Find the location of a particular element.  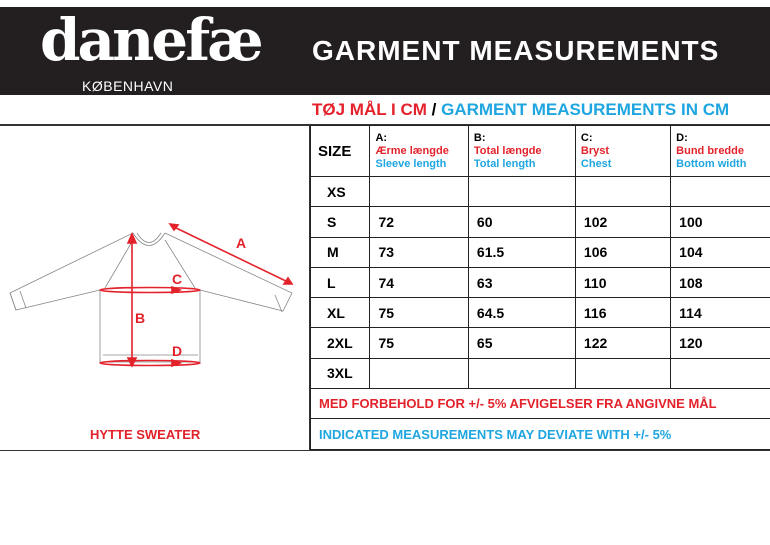

size-cell: 3XL is located at coordinates (340, 373).